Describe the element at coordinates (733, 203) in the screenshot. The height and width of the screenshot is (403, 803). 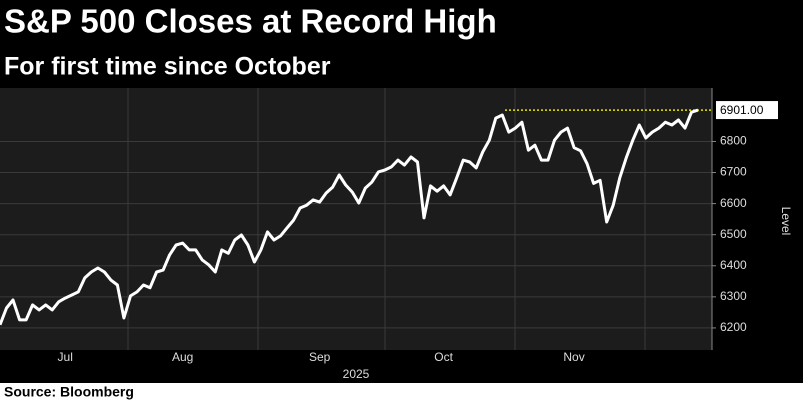
I see `y-tick-label: 6600` at that location.